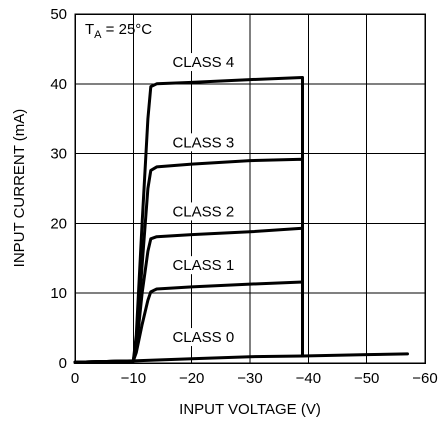 The height and width of the screenshot is (421, 441). I want to click on temperature-annotation: TA = 25°C, so click(118, 31).